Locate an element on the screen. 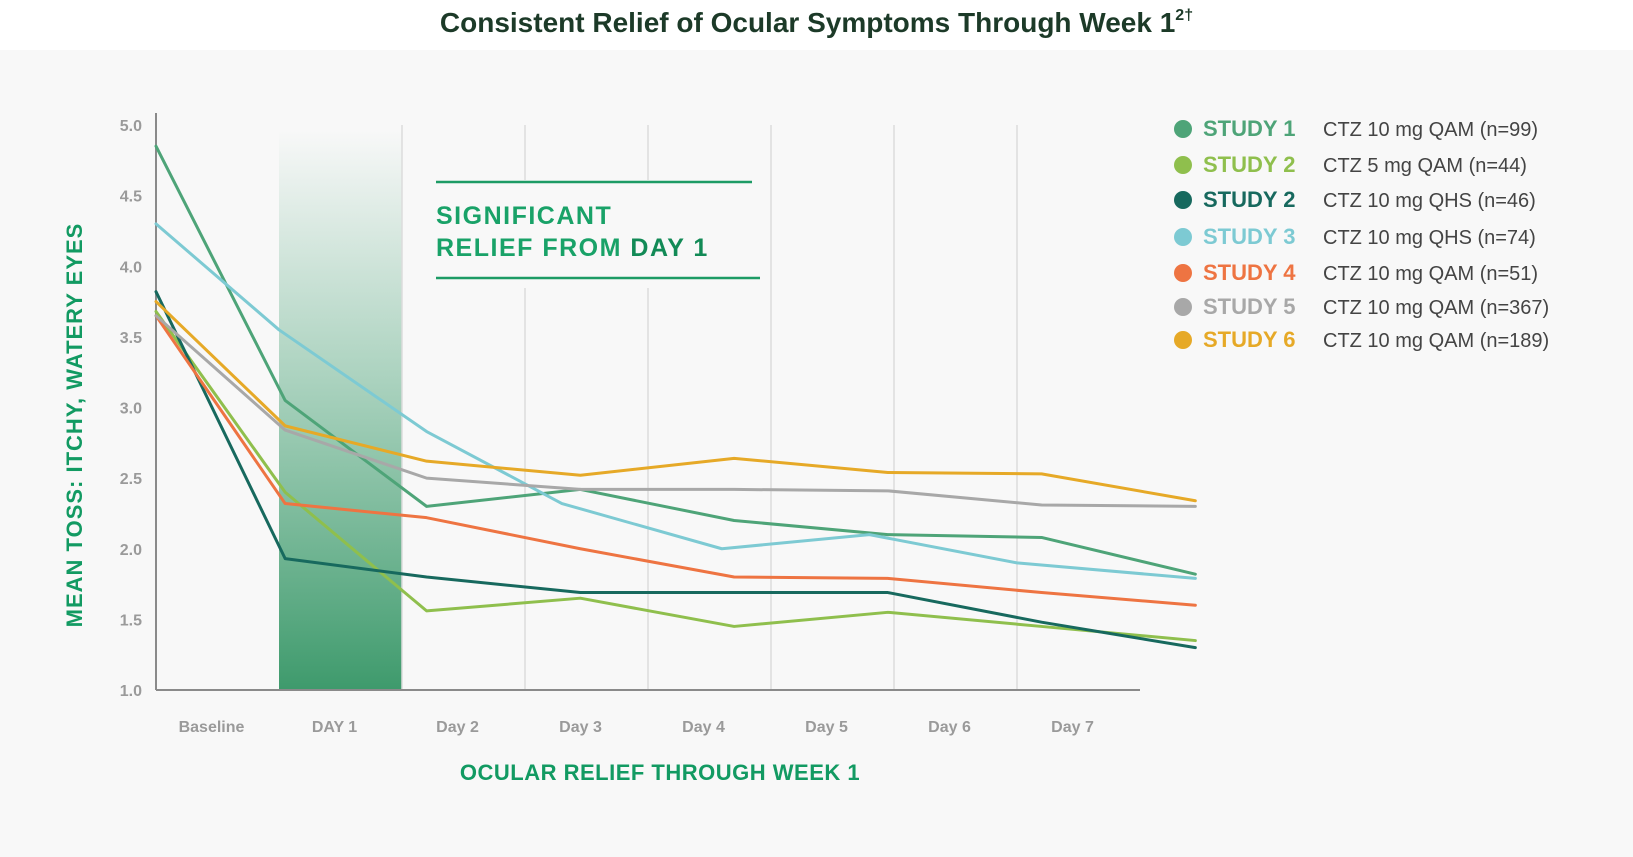 The width and height of the screenshot is (1633, 857). x-tick-label: Day 5 is located at coordinates (826, 727).